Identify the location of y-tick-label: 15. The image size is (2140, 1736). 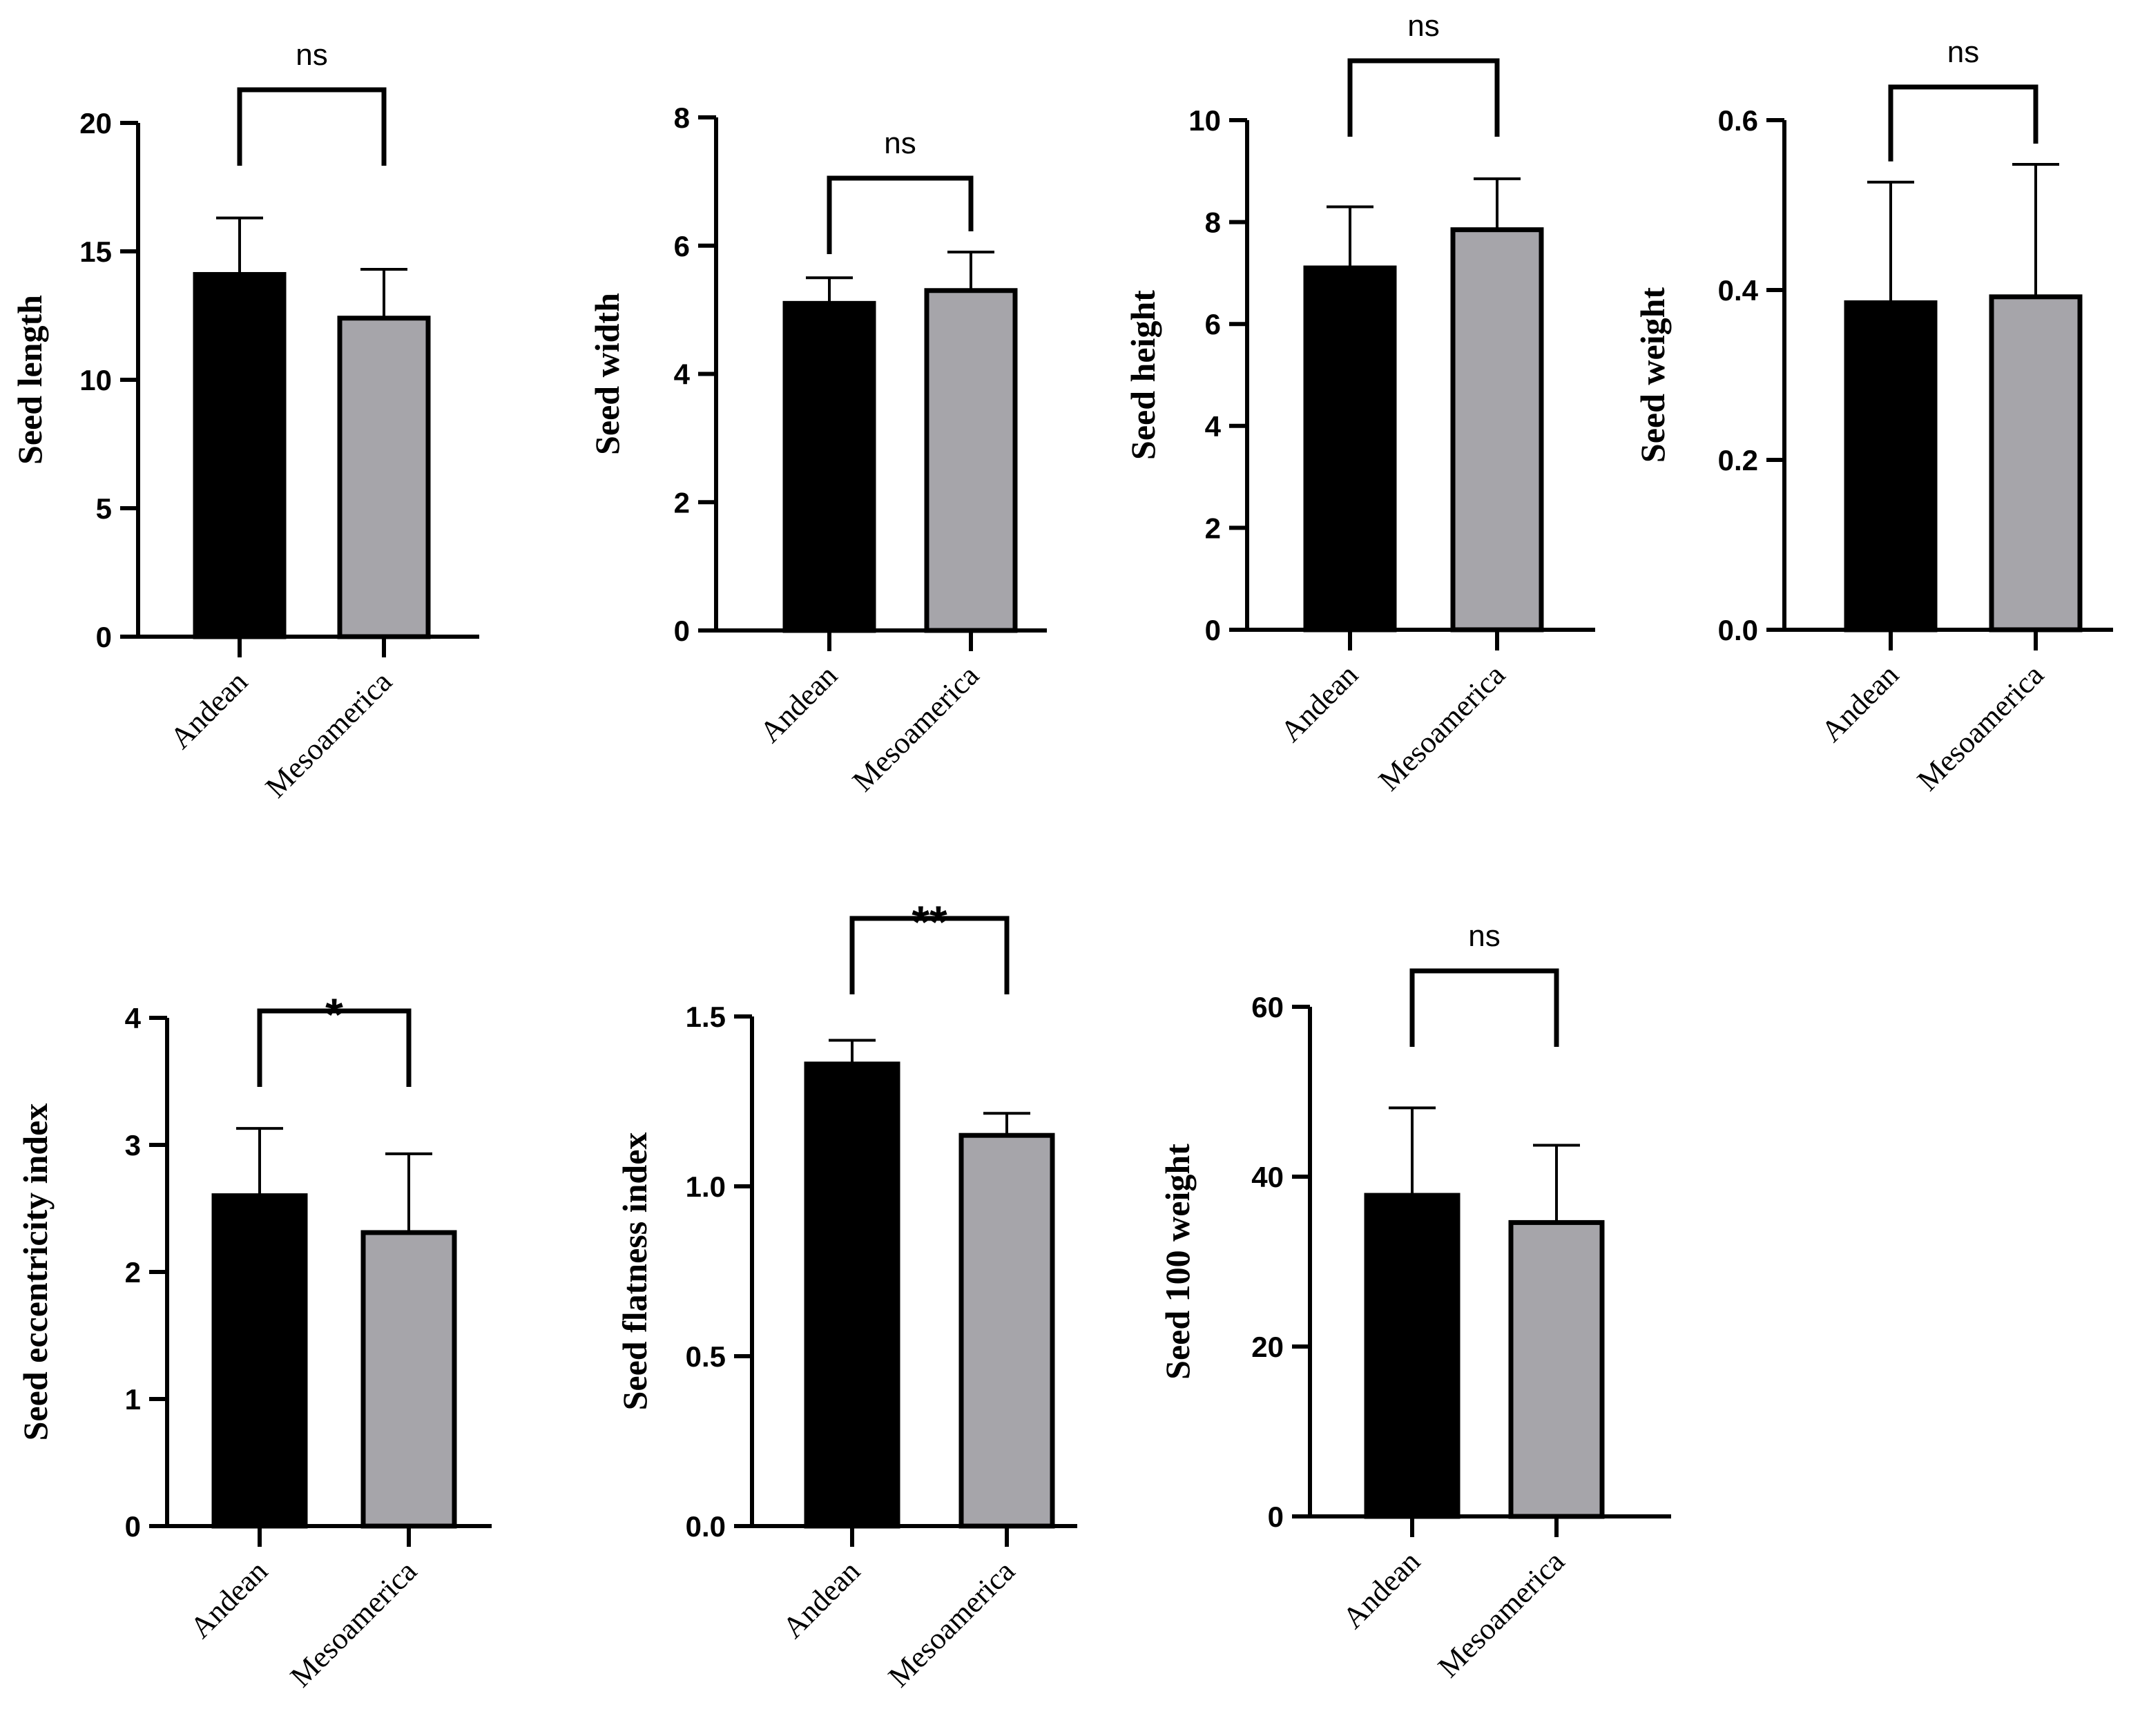
(95, 251).